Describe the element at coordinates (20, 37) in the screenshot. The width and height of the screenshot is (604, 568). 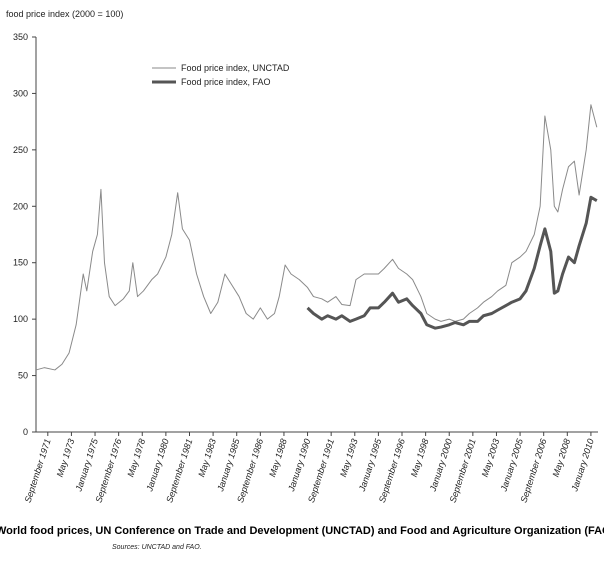
I see `y-tick-label: 350` at that location.